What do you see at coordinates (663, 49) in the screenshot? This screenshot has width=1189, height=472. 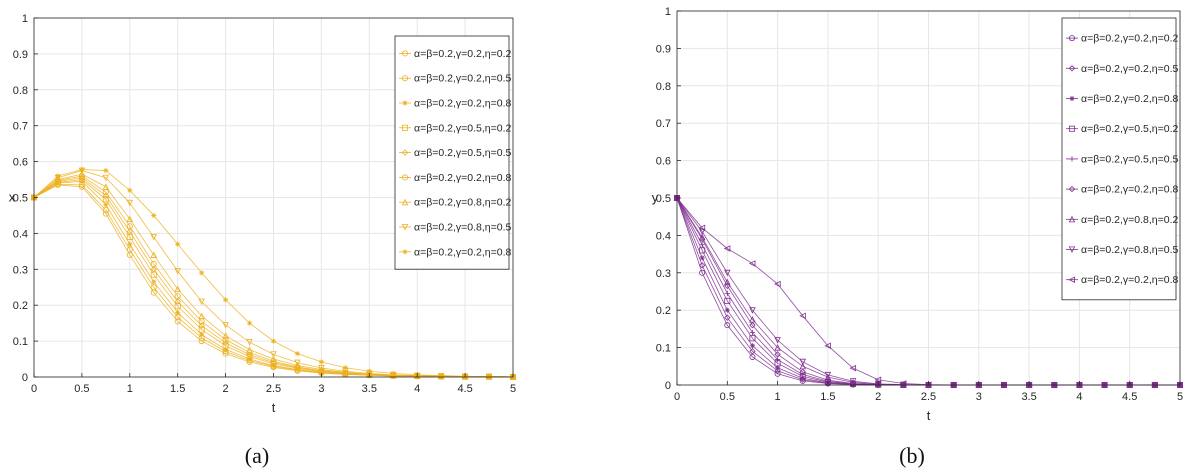 I see `y-tick-label: 0.9` at bounding box center [663, 49].